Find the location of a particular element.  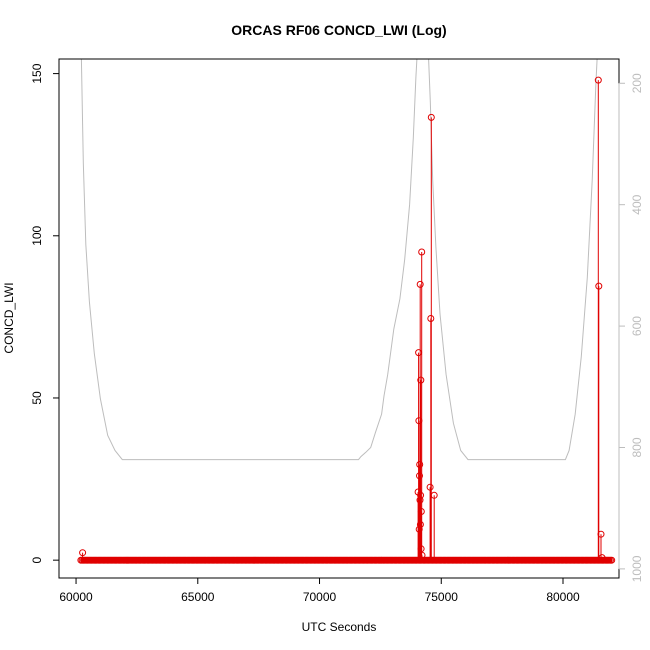

y-tick-label: 50 is located at coordinates (37, 398).